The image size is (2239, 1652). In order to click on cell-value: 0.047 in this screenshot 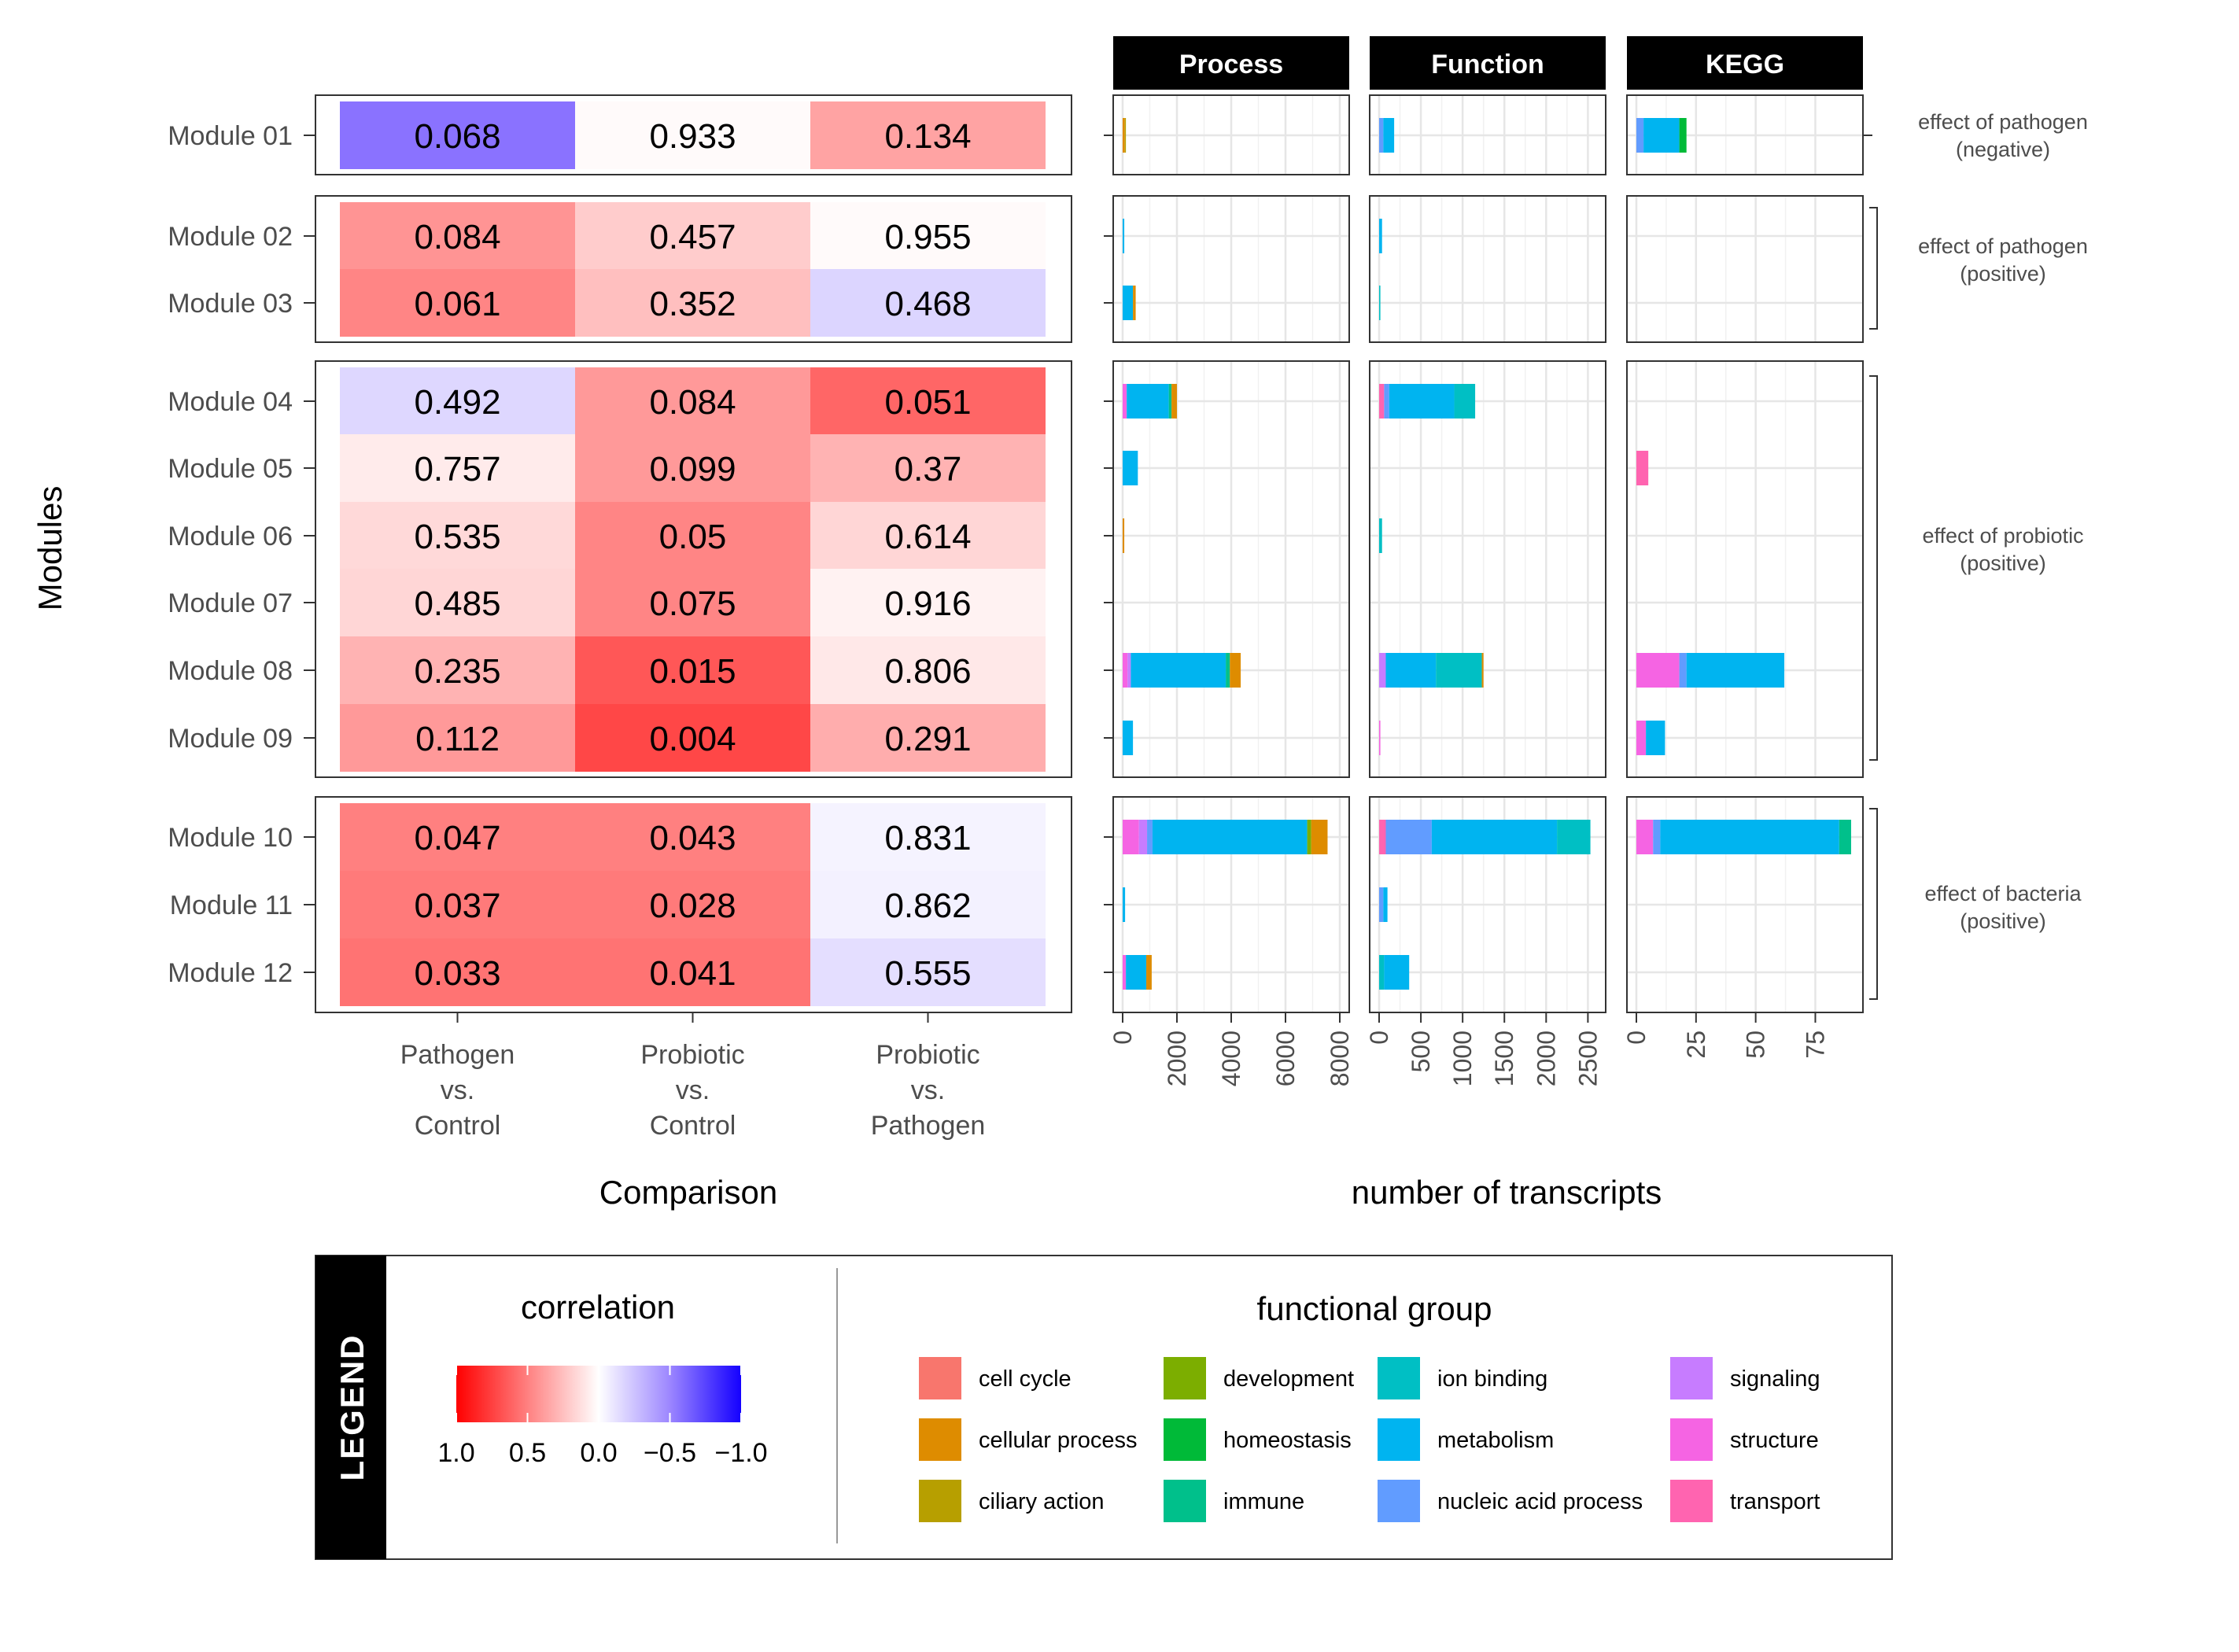, I will do `click(457, 838)`.